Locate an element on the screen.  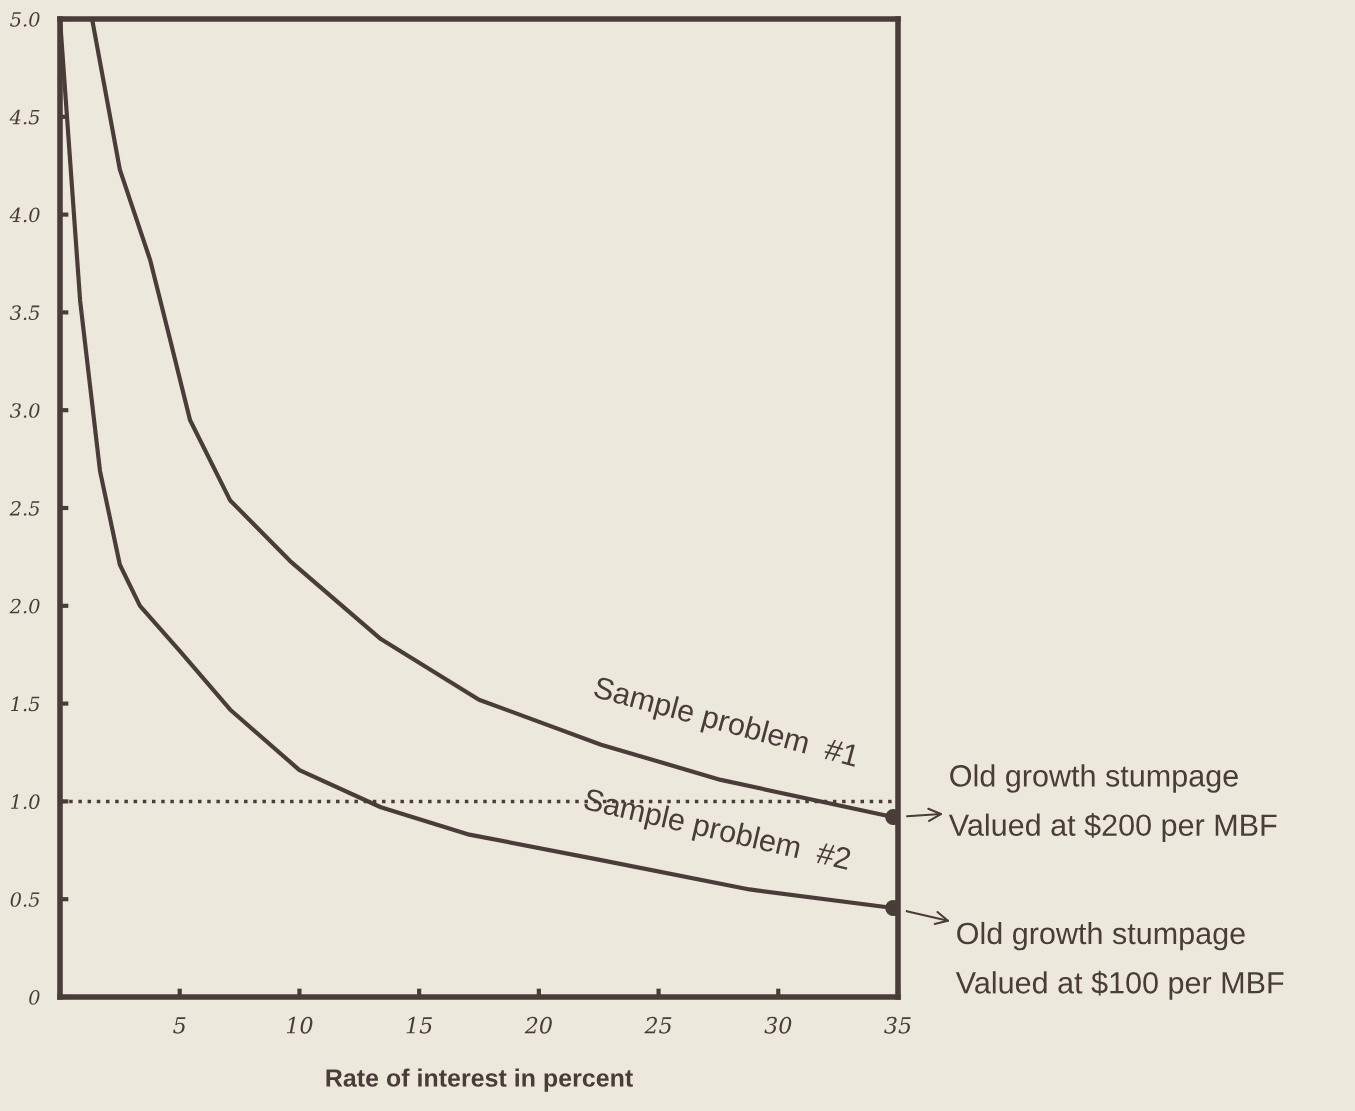
annotation: Old growth stumpage Valued at $200 per MBF is located at coordinates (1112, 803).